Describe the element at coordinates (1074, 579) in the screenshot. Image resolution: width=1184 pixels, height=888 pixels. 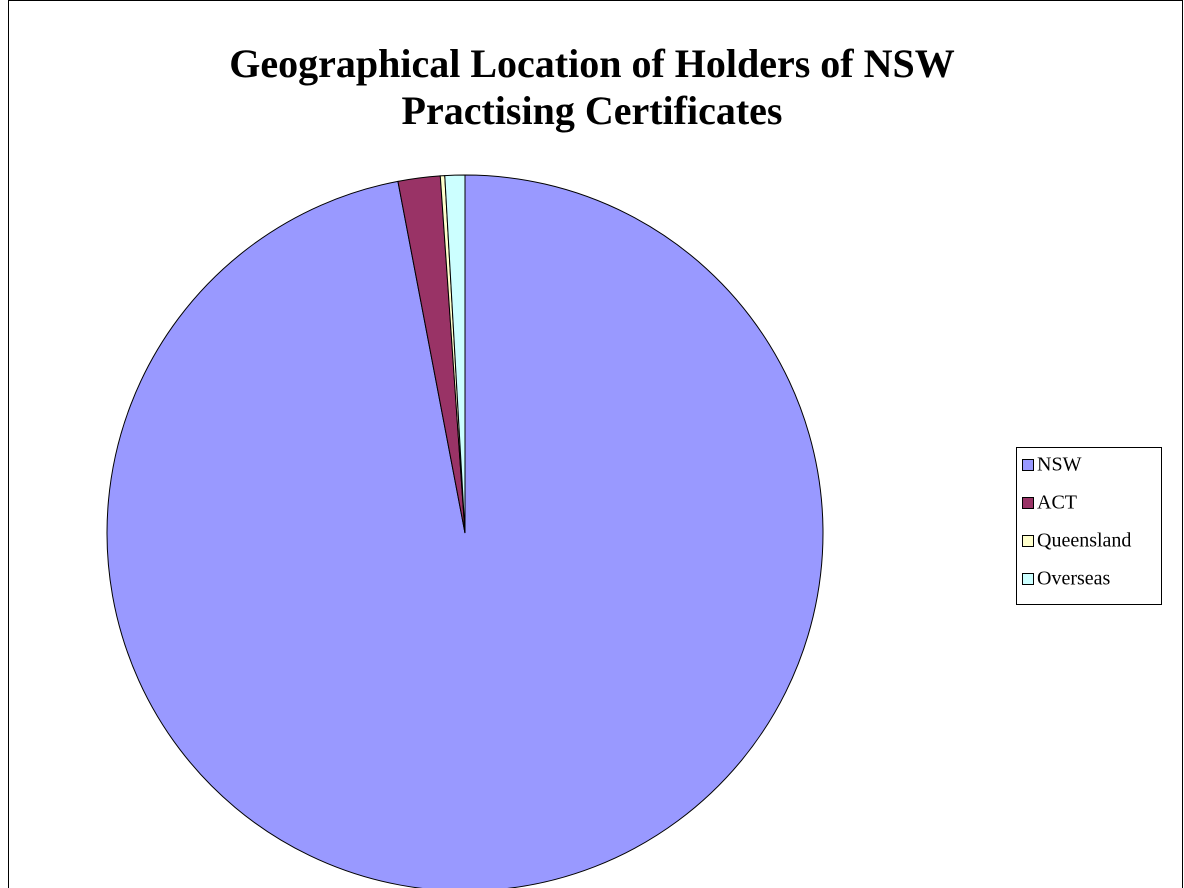
I see `legend-label: Overseas` at that location.